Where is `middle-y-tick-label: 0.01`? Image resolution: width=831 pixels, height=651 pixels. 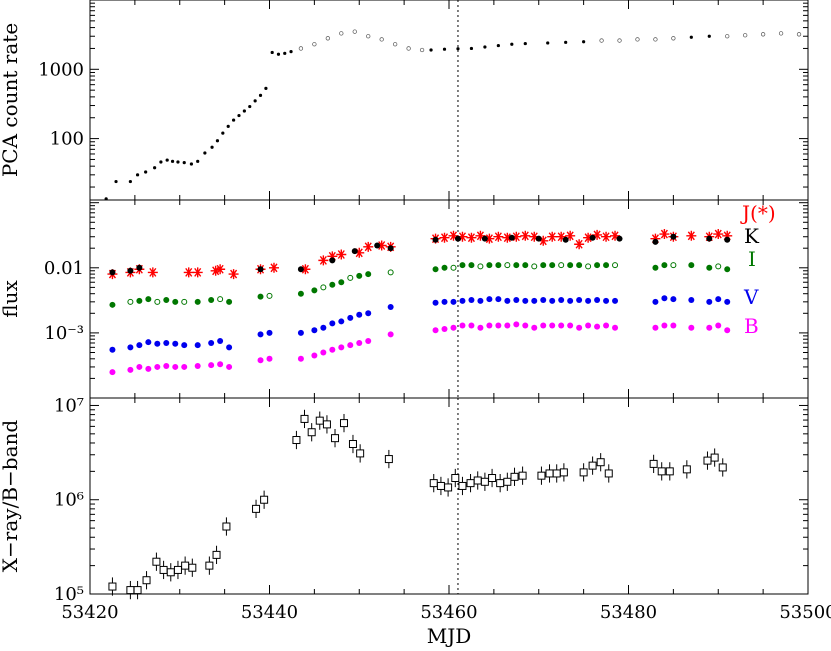
middle-y-tick-label: 0.01 is located at coordinates (64, 268).